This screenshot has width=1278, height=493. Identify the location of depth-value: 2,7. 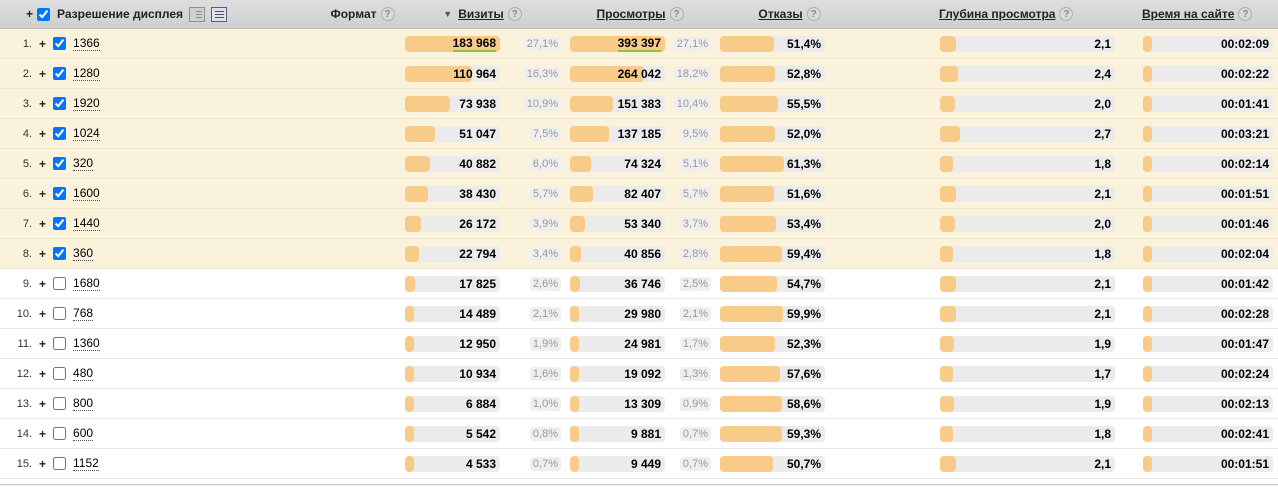
(1102, 133).